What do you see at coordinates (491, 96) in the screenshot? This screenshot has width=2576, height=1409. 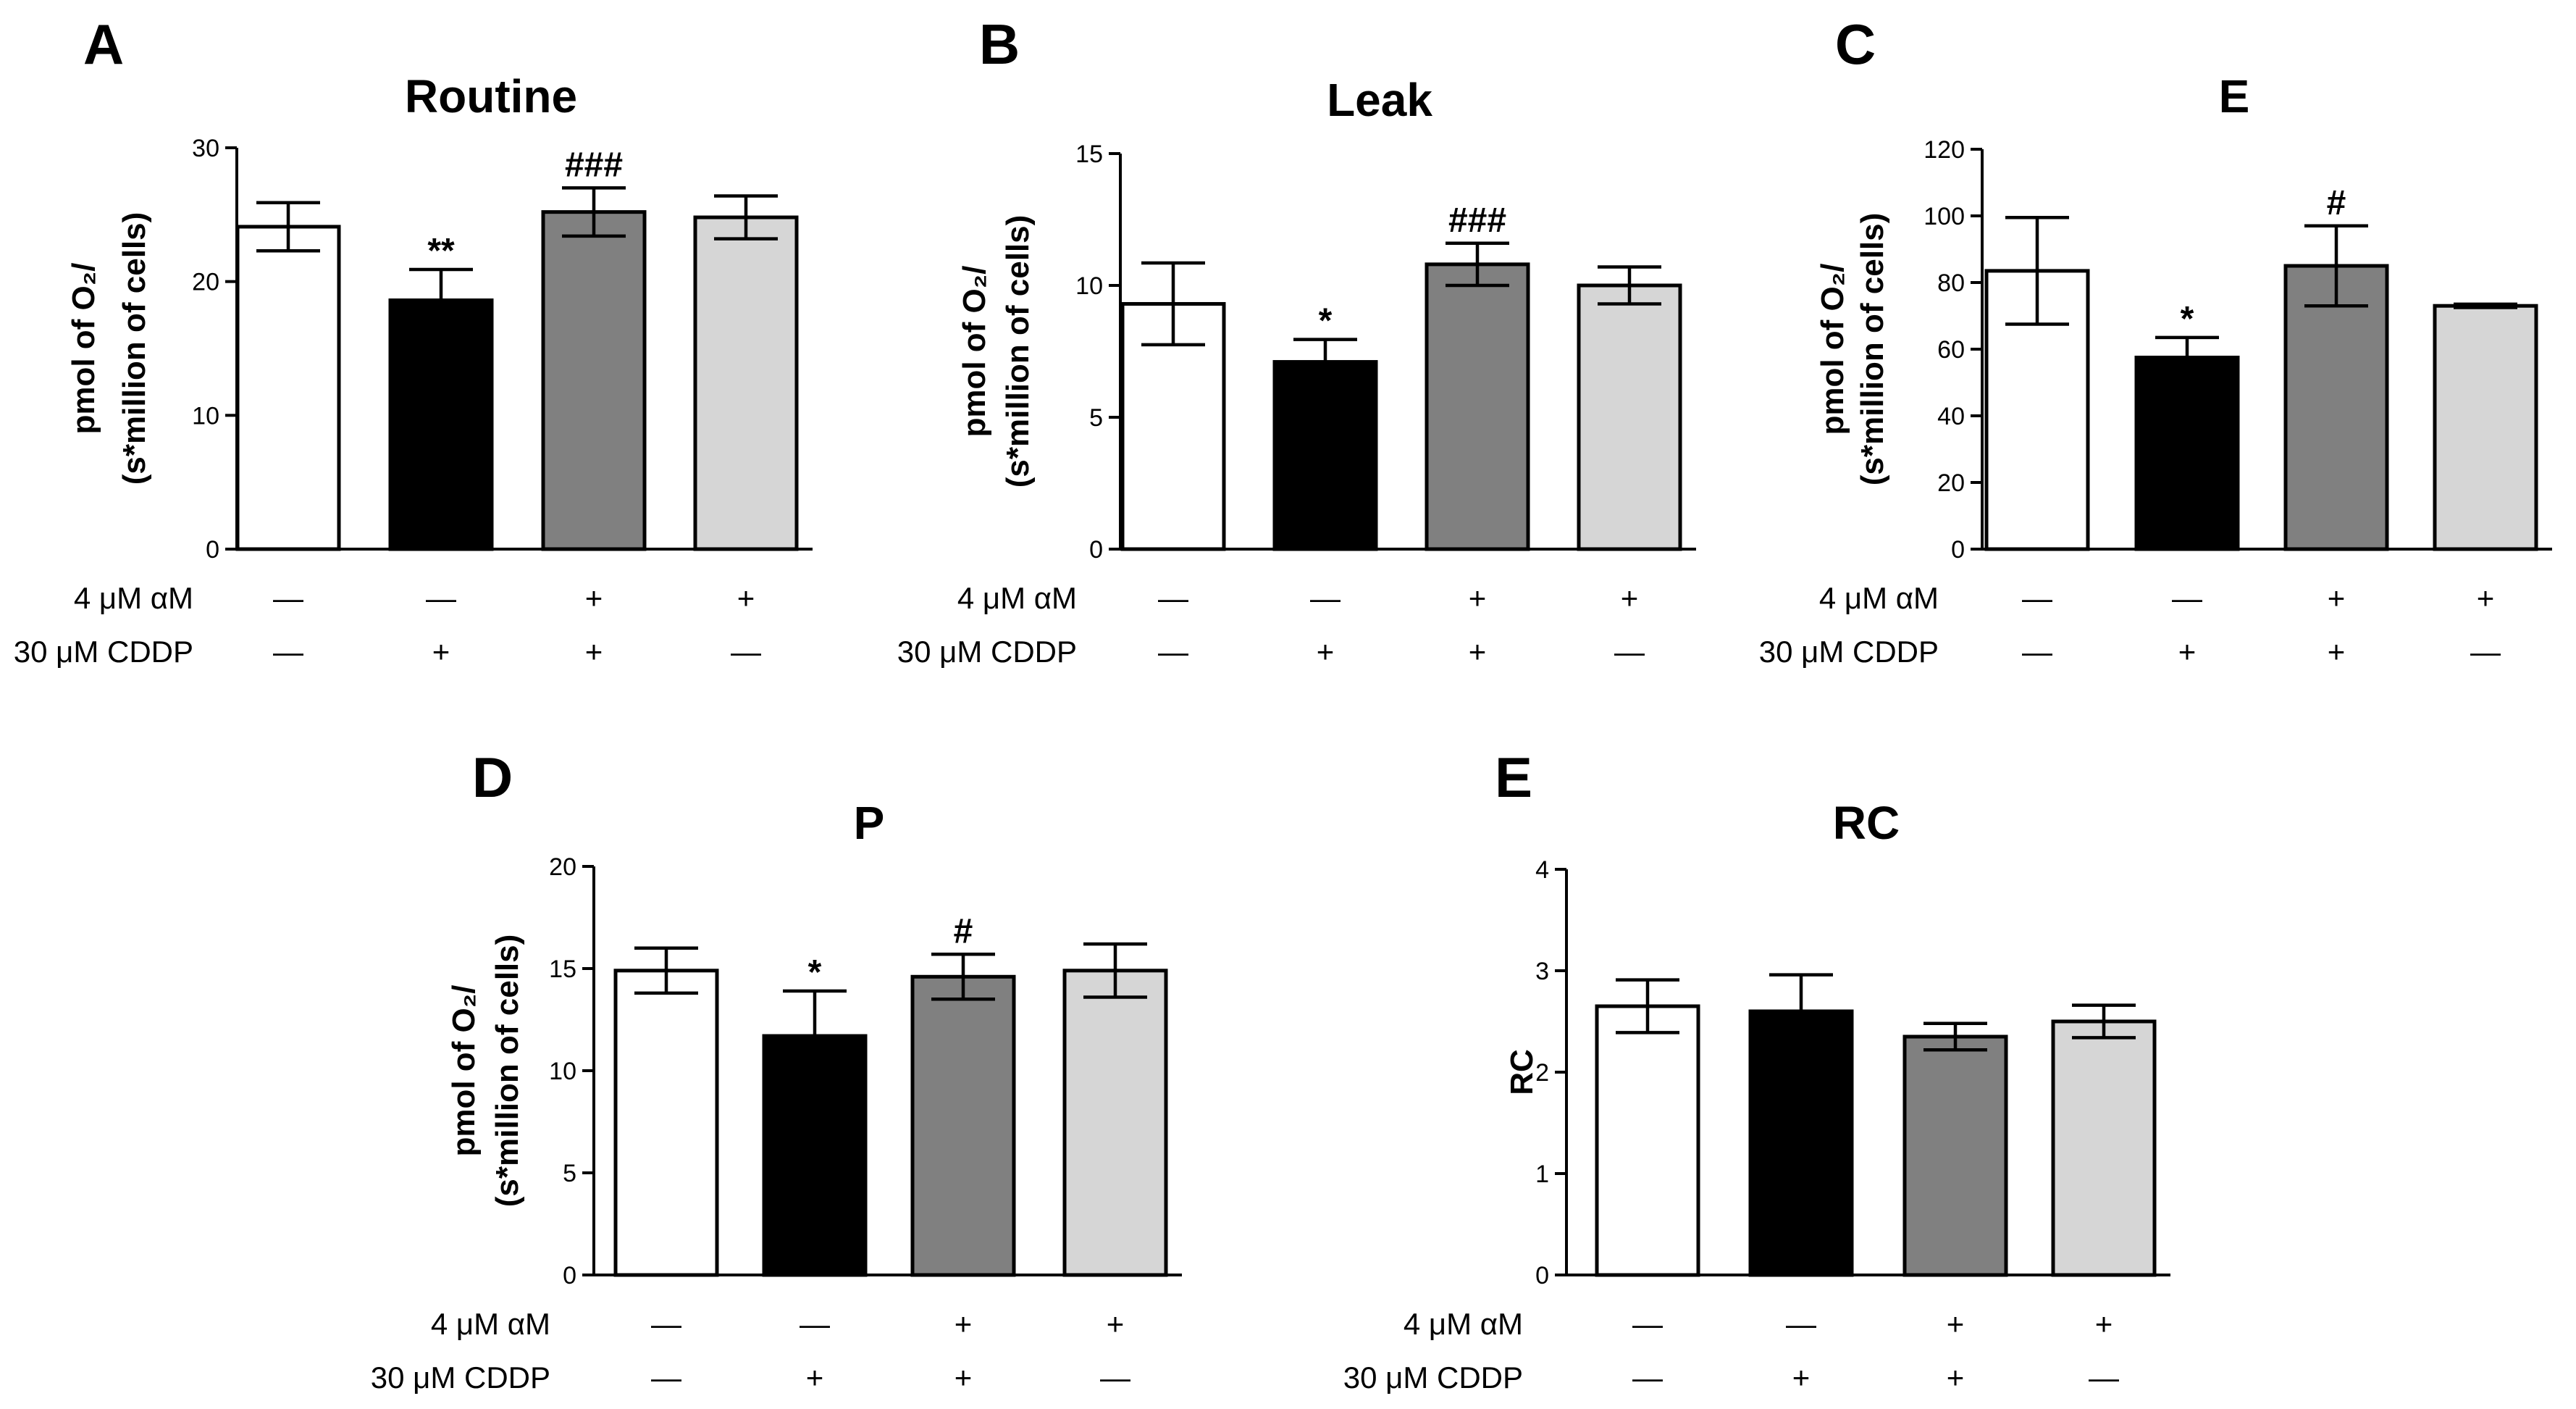 I see `panel-title: Routine` at bounding box center [491, 96].